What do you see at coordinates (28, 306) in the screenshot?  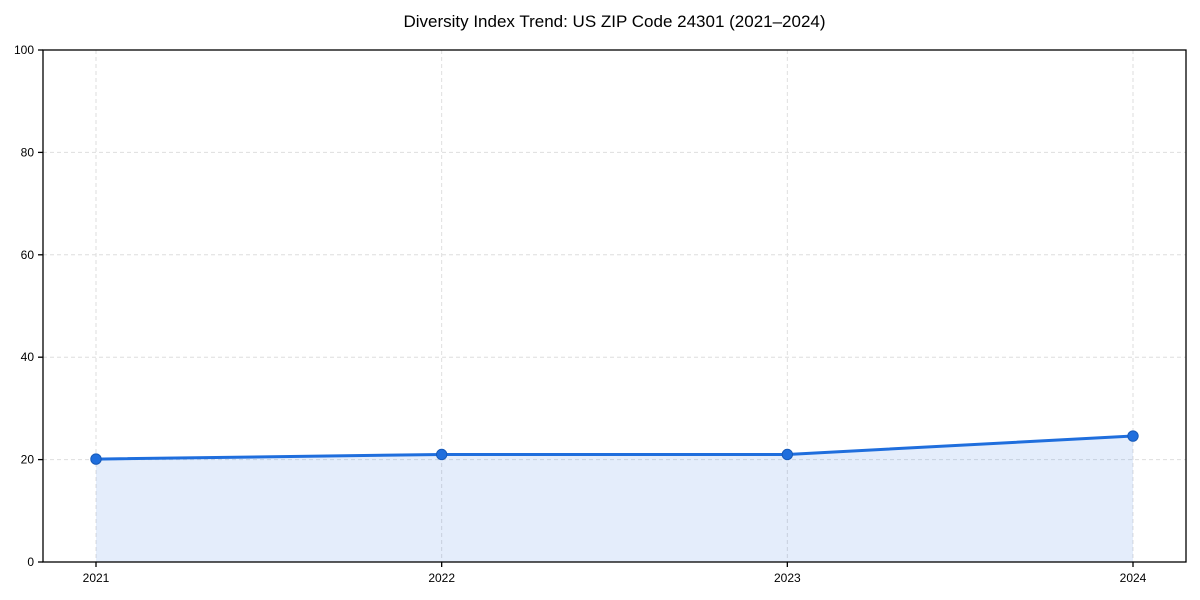 I see `y-axis: 0 20 40 60 80 100` at bounding box center [28, 306].